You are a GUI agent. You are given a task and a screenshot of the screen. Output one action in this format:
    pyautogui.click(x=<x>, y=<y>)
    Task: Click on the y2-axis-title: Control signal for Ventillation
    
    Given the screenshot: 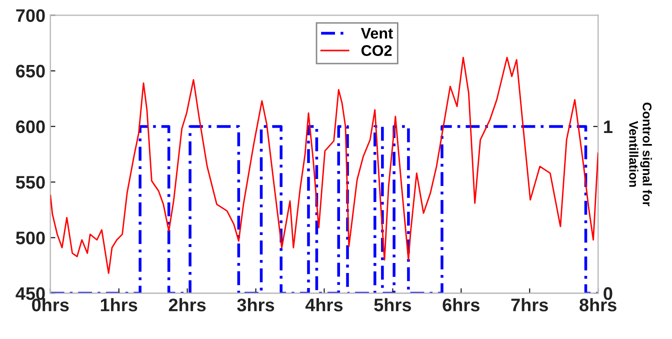 What is the action you would take?
    pyautogui.click(x=640, y=154)
    